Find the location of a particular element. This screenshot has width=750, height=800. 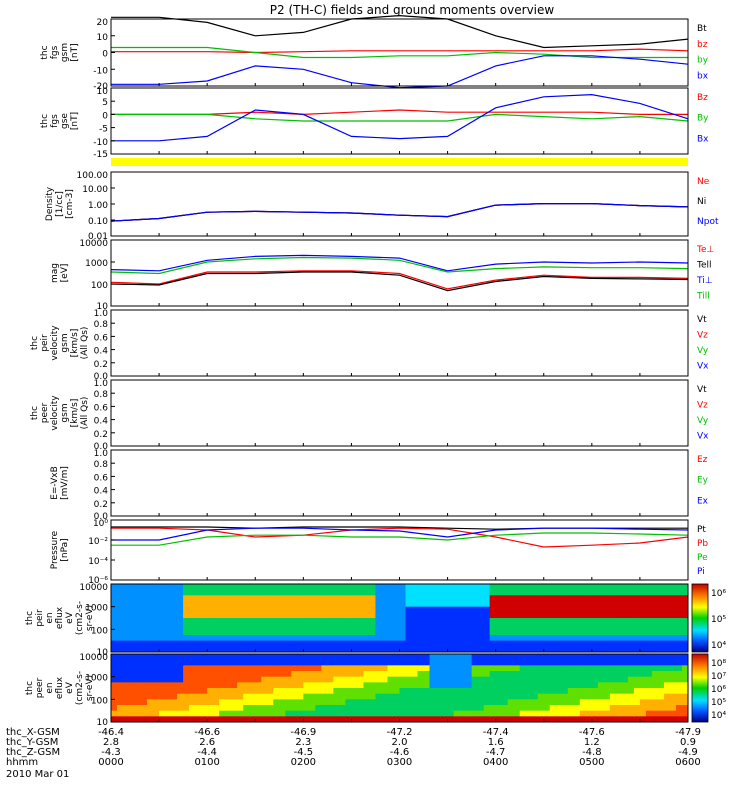

y-axis-label: gsm is located at coordinates (65, 412).